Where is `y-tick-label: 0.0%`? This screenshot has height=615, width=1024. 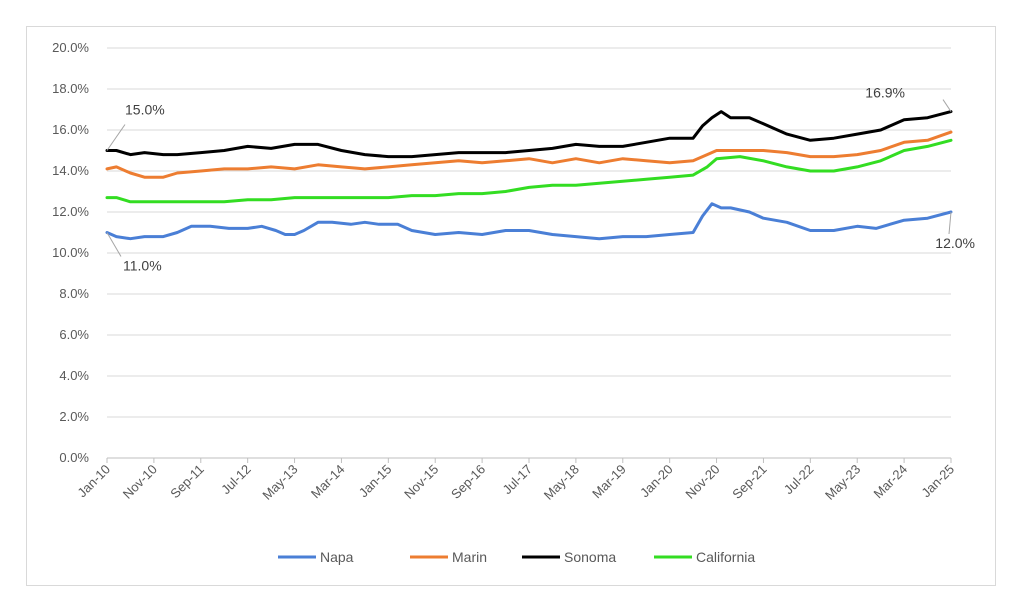
y-tick-label: 0.0% is located at coordinates (74, 457).